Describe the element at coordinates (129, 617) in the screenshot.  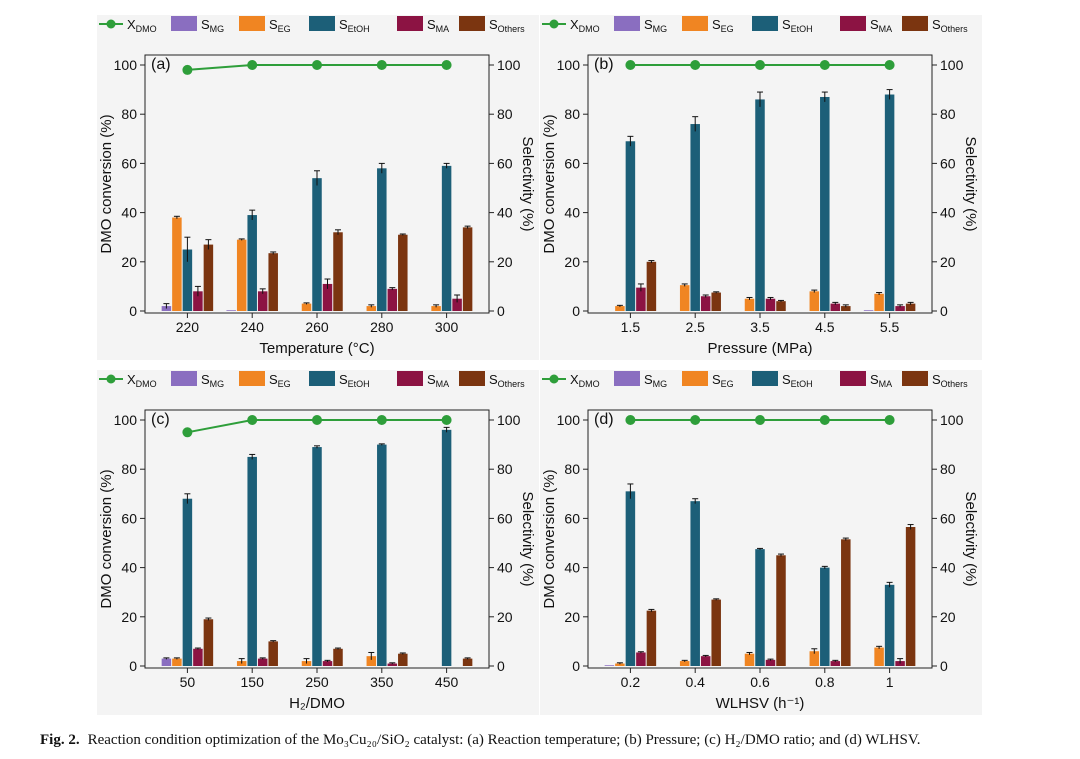
I see `y-tick-label-left: 20` at that location.